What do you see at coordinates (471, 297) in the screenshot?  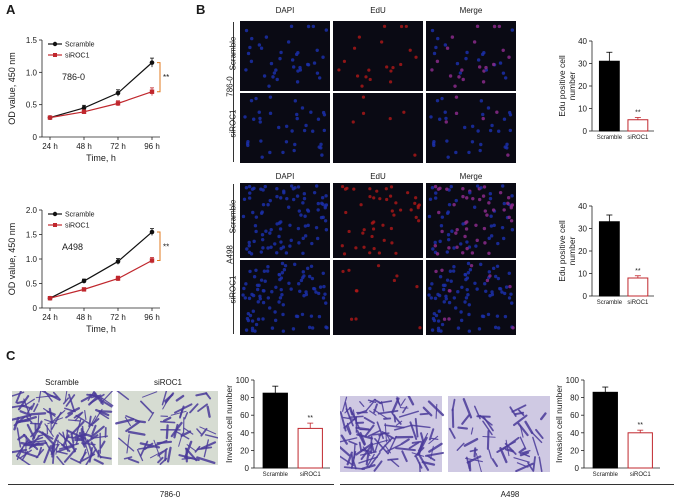 I see `micrograph-merge` at bounding box center [471, 297].